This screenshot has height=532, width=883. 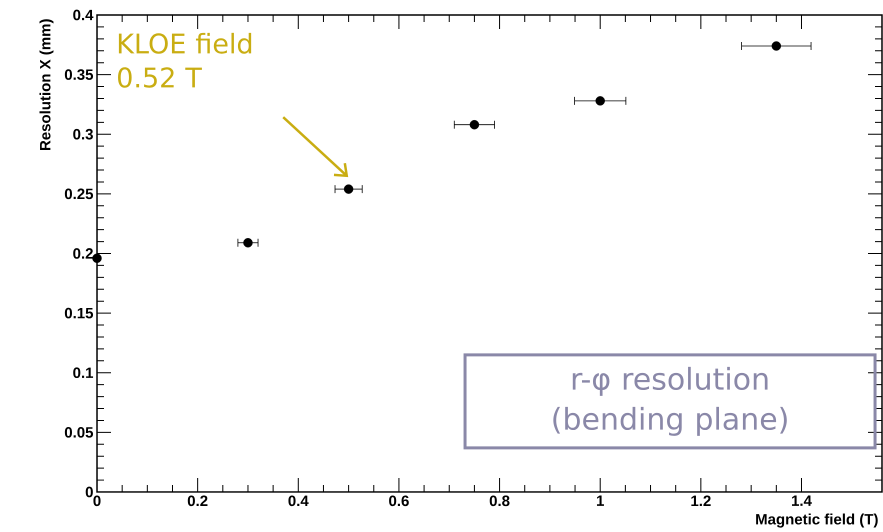 What do you see at coordinates (89, 492) in the screenshot?
I see `y-tick-label: 0` at bounding box center [89, 492].